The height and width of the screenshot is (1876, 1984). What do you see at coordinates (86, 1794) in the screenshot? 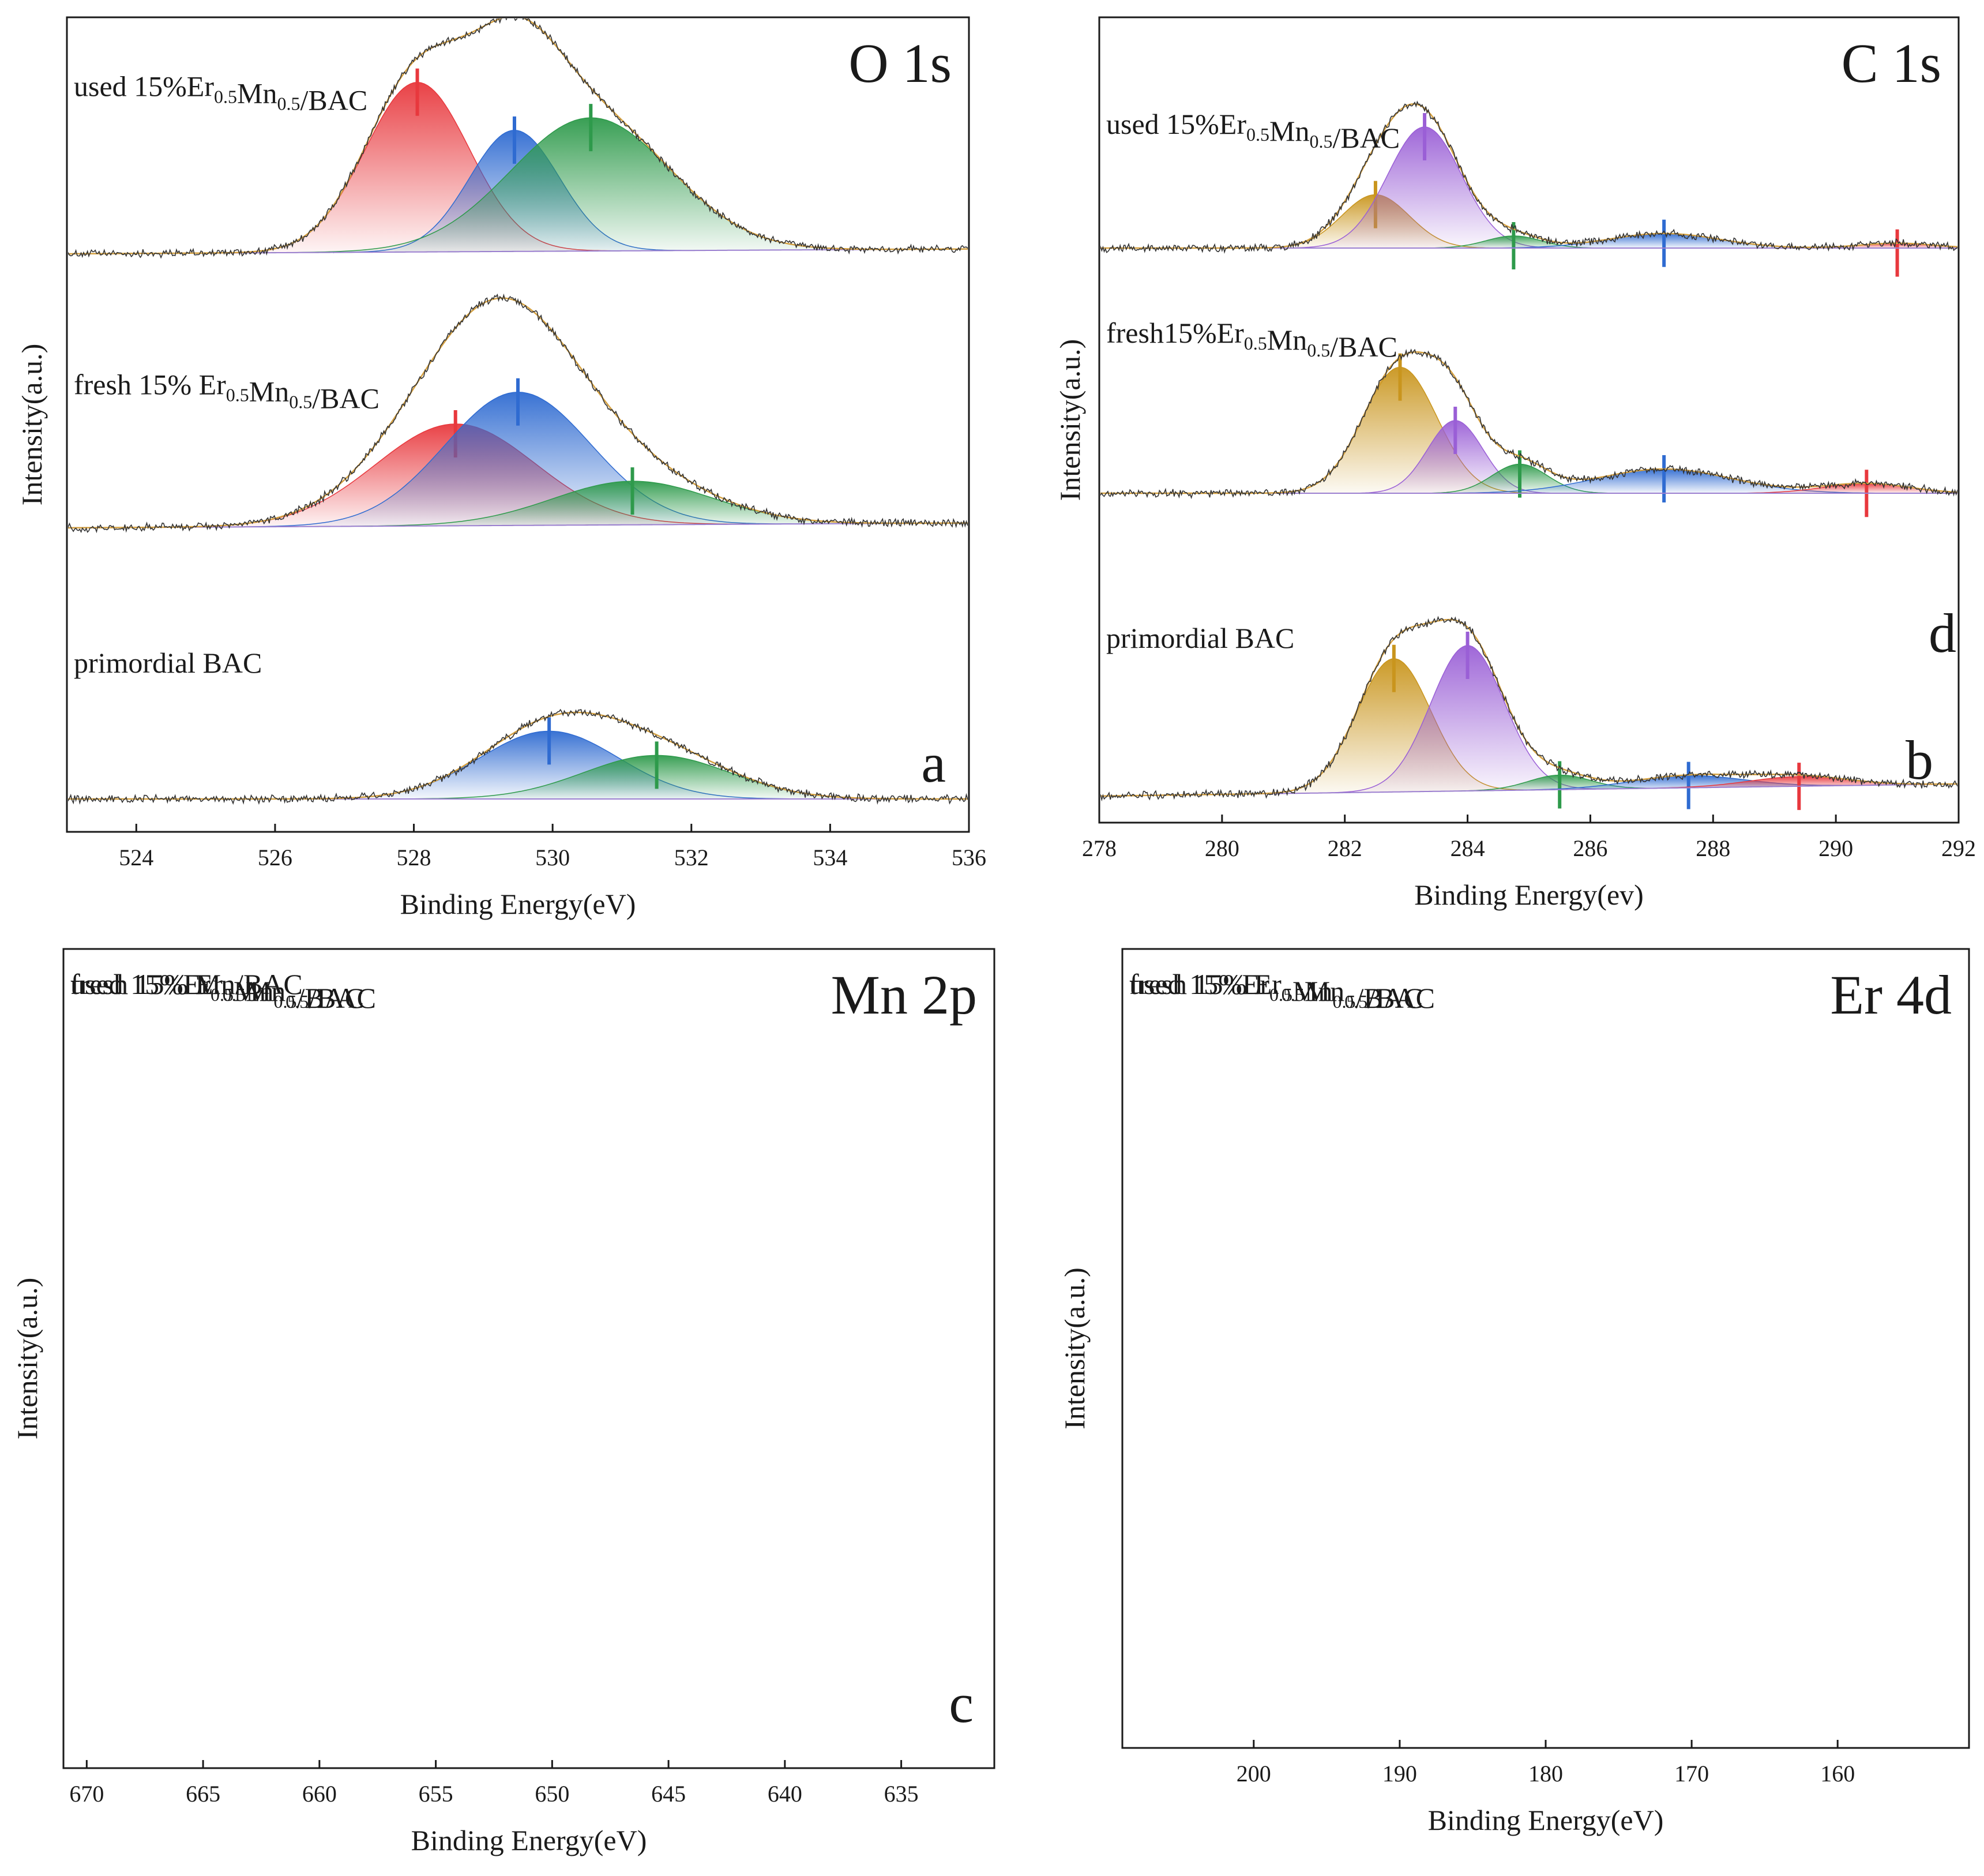
I see `x-tick-label: 670` at bounding box center [86, 1794].